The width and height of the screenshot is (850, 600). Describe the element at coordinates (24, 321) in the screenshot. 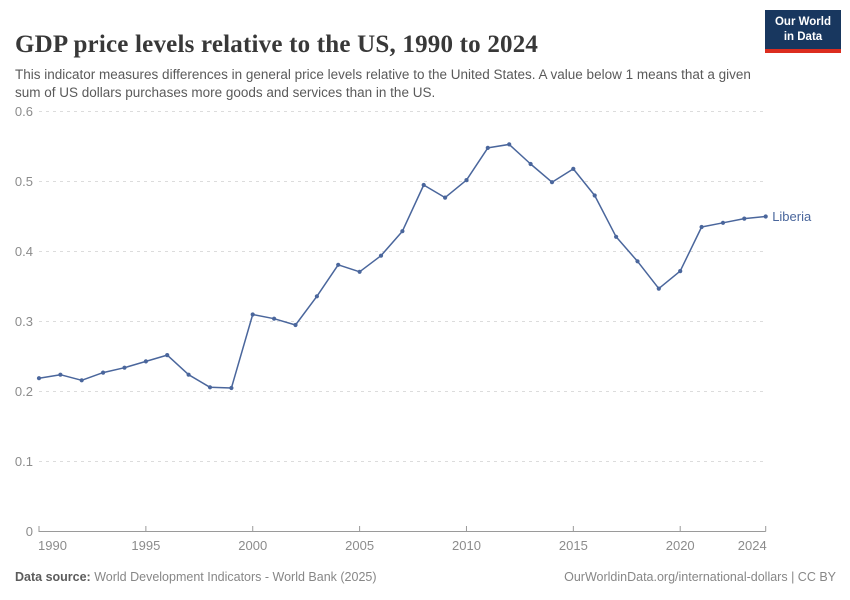

I see `y-tick-label: 0.3` at that location.